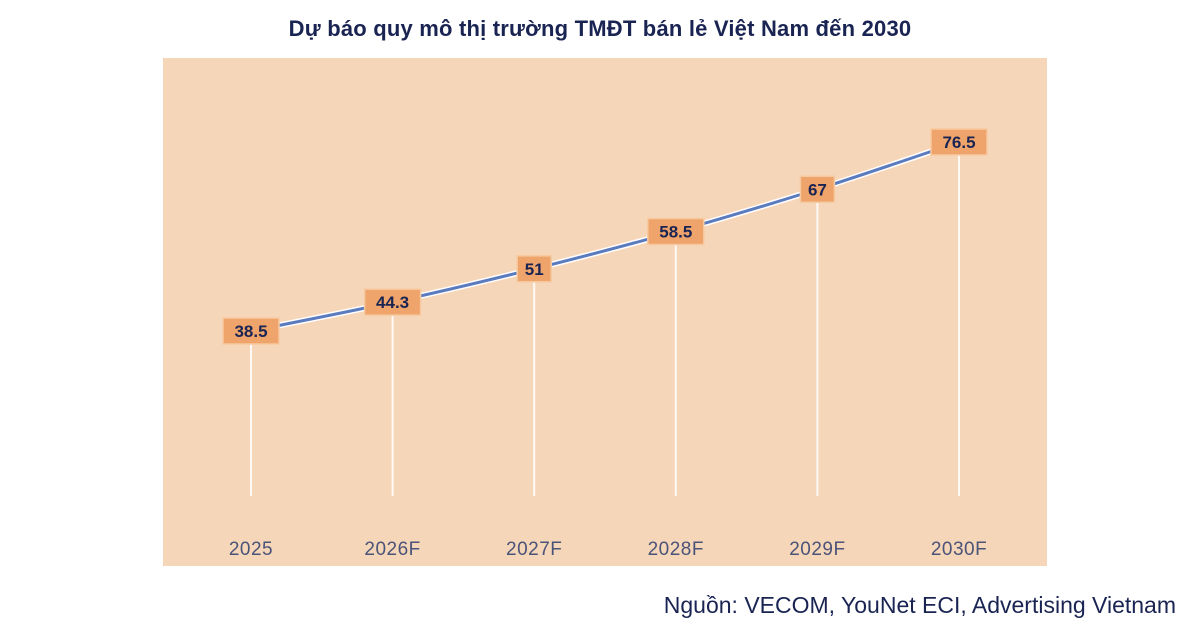 This screenshot has width=1200, height=631. I want to click on data-label-2029f: 67, so click(817, 189).